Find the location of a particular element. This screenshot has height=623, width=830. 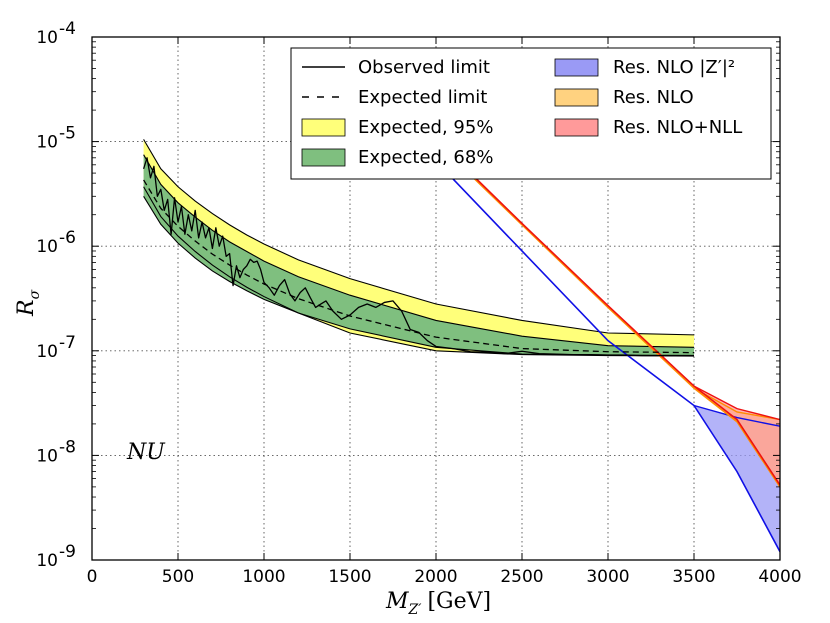

res-nlo-upper-line is located at coordinates (736, 404).